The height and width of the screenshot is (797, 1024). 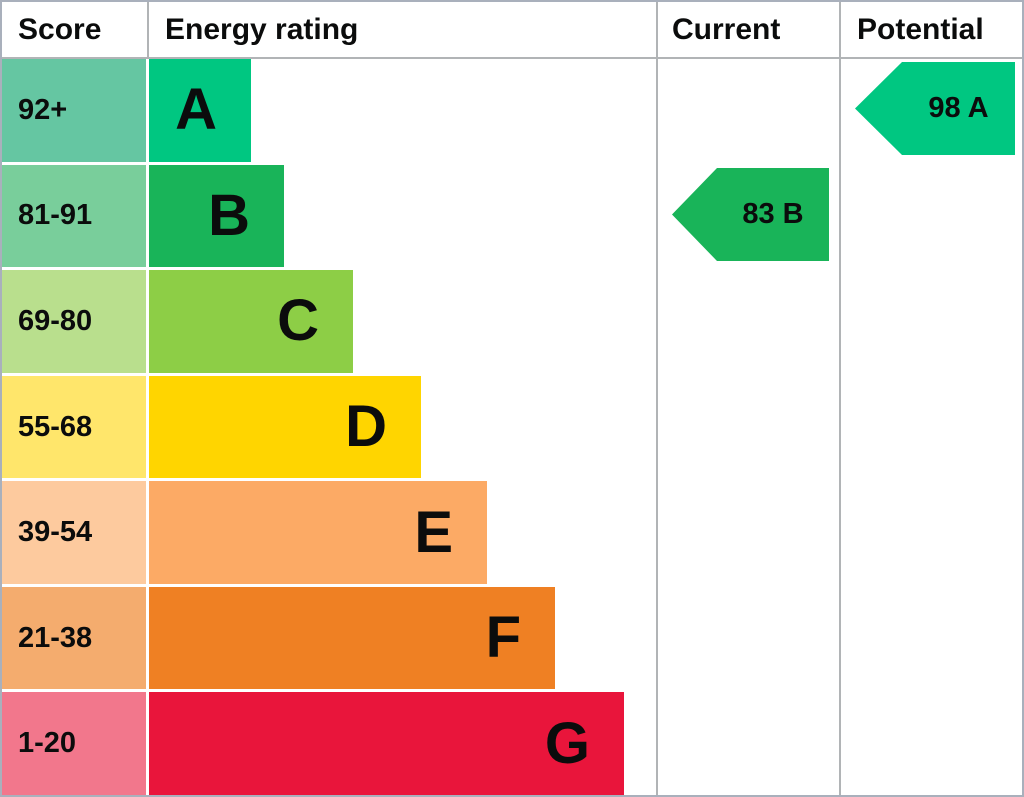 I want to click on band-a-score-range: 92+, so click(x=43, y=109).